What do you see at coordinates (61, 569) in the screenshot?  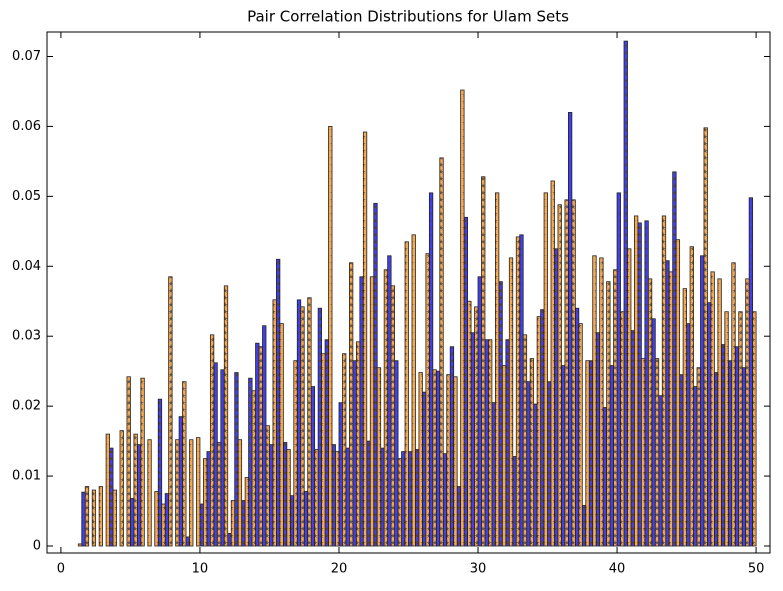 I see `x-tick-label: 0` at bounding box center [61, 569].